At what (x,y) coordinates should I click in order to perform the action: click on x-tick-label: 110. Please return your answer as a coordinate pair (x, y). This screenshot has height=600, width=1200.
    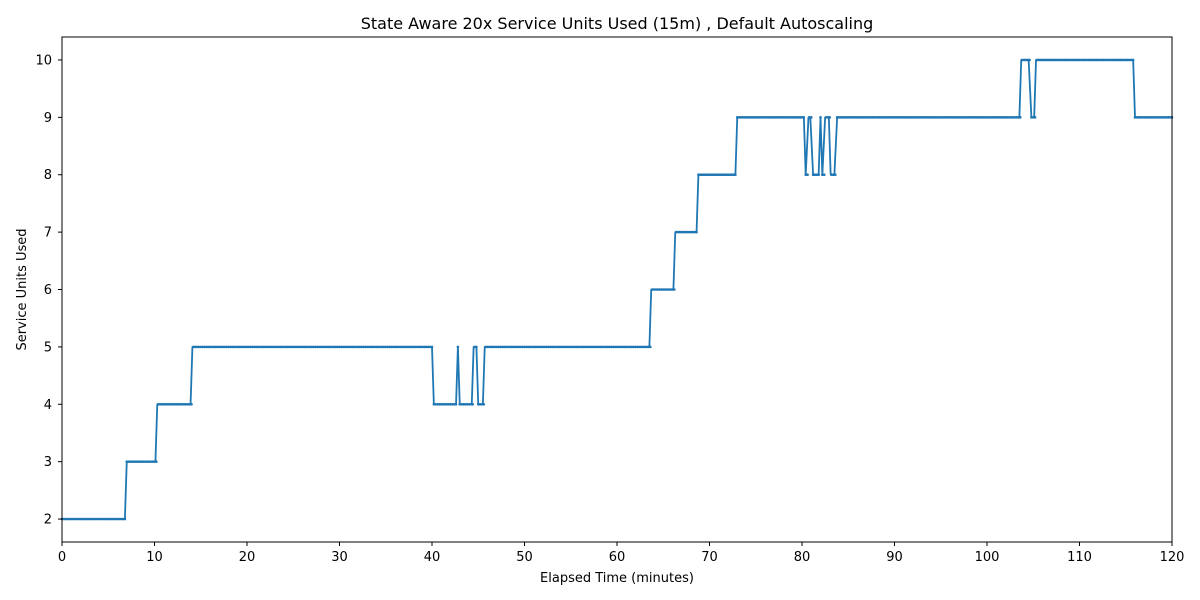
    Looking at the image, I should click on (1079, 557).